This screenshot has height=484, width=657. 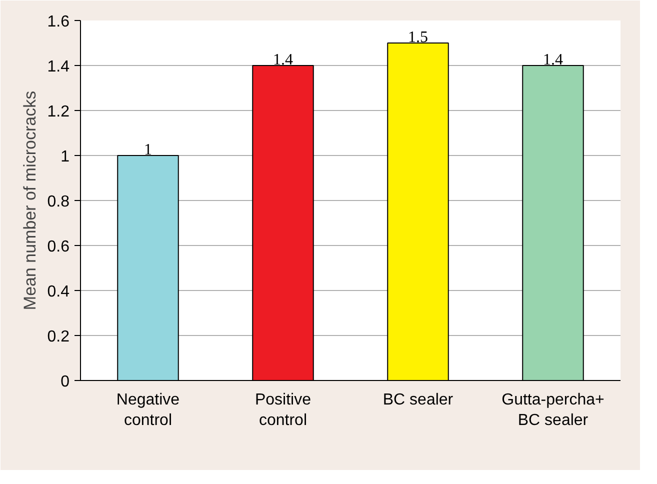 I want to click on x-tick-label: BC sealer, so click(x=418, y=400).